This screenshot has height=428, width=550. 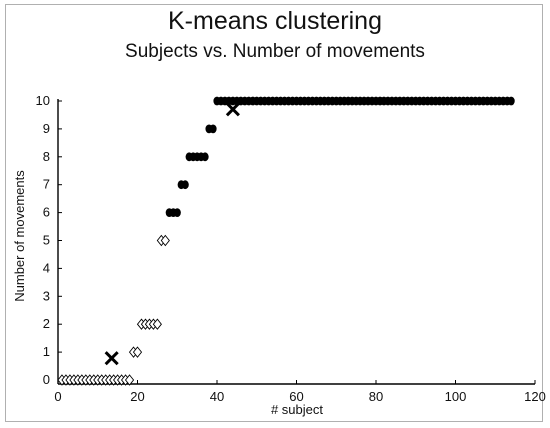 I want to click on x-tick-labels: 0 20 40 60 80 100 120, so click(x=299, y=396).